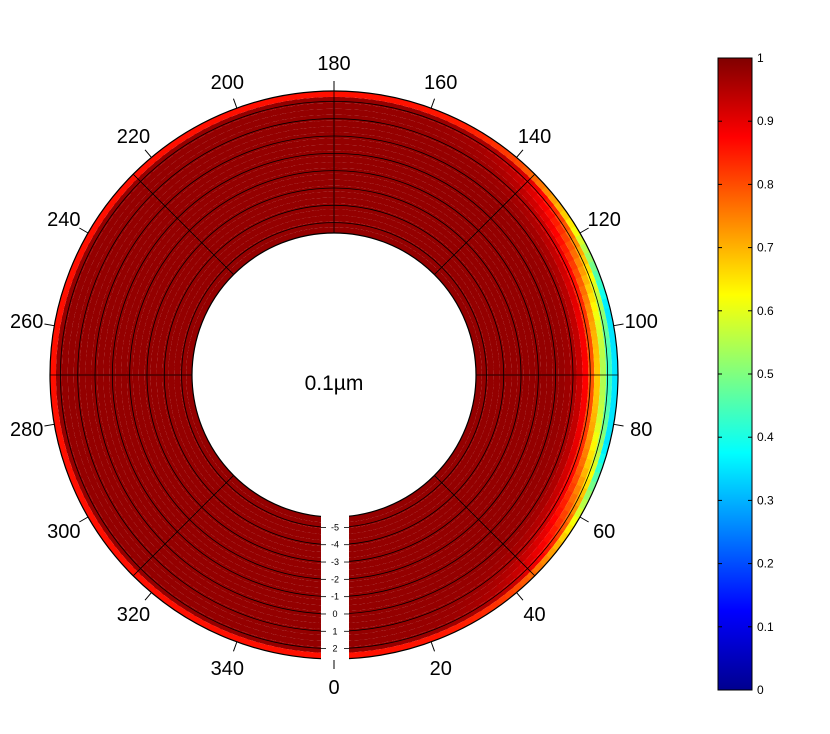  I want to click on colorbar-ticks: 0 0.1 0.2 0.3 0.4 0.5 0.6 0.7 0.8 0.9 1, so click(746, 374).